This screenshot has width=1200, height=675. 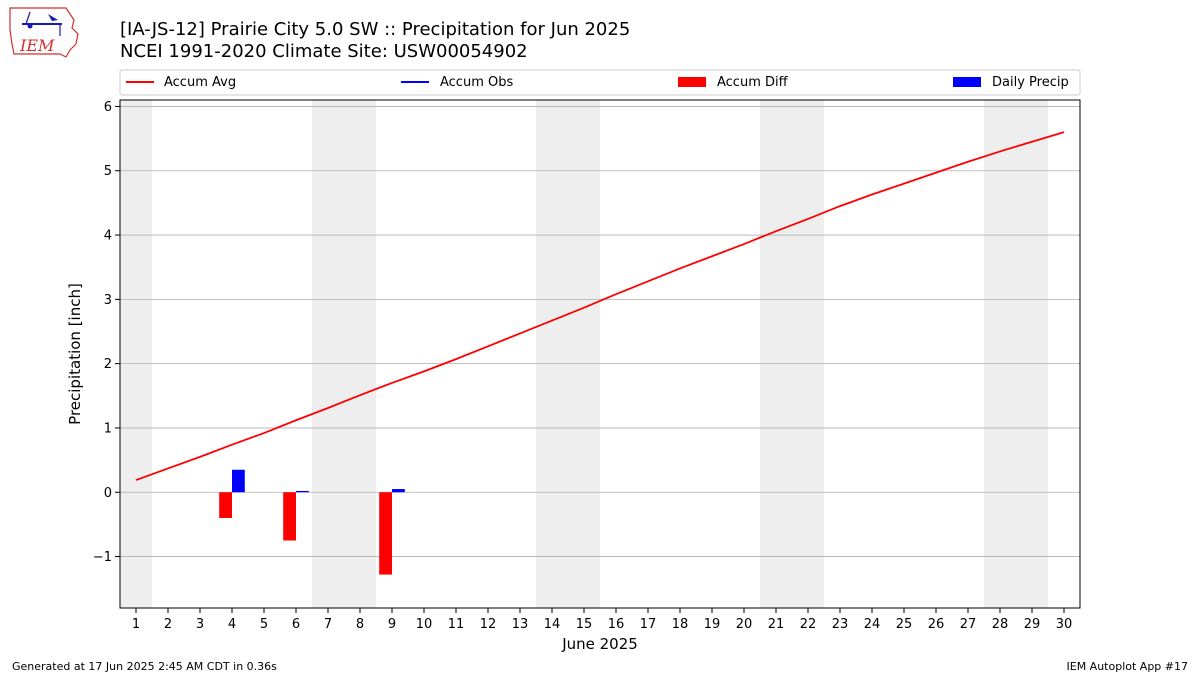 What do you see at coordinates (106, 332) in the screenshot?
I see `y-axis: −1 0 1 2 3 4 5 6` at bounding box center [106, 332].